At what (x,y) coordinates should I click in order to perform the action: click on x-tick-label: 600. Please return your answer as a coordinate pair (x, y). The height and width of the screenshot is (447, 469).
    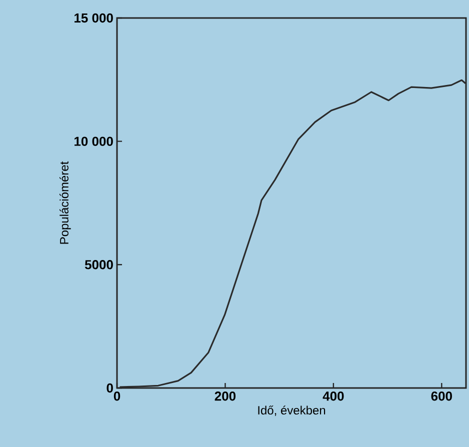
    Looking at the image, I should click on (441, 396).